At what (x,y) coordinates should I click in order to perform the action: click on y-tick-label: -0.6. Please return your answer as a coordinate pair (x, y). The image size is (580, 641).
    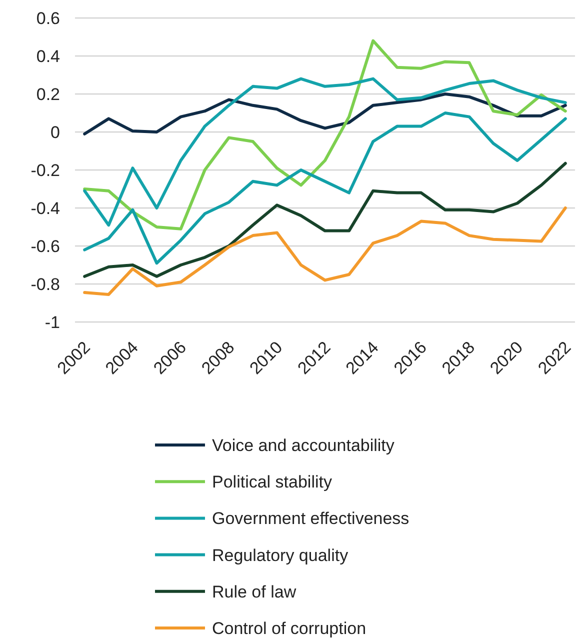
    Looking at the image, I should click on (45, 246).